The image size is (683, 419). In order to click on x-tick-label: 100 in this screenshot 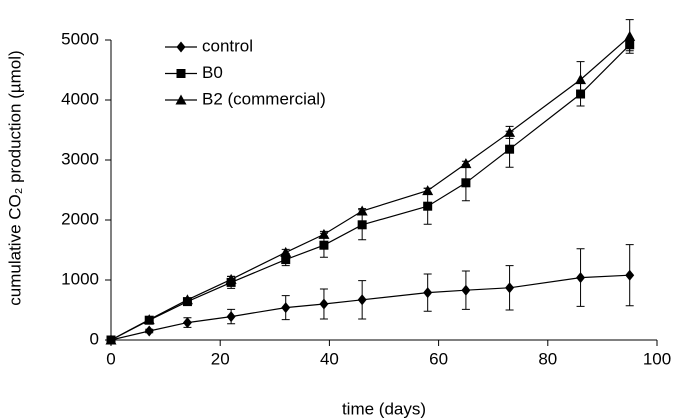, I will do `click(657, 358)`.